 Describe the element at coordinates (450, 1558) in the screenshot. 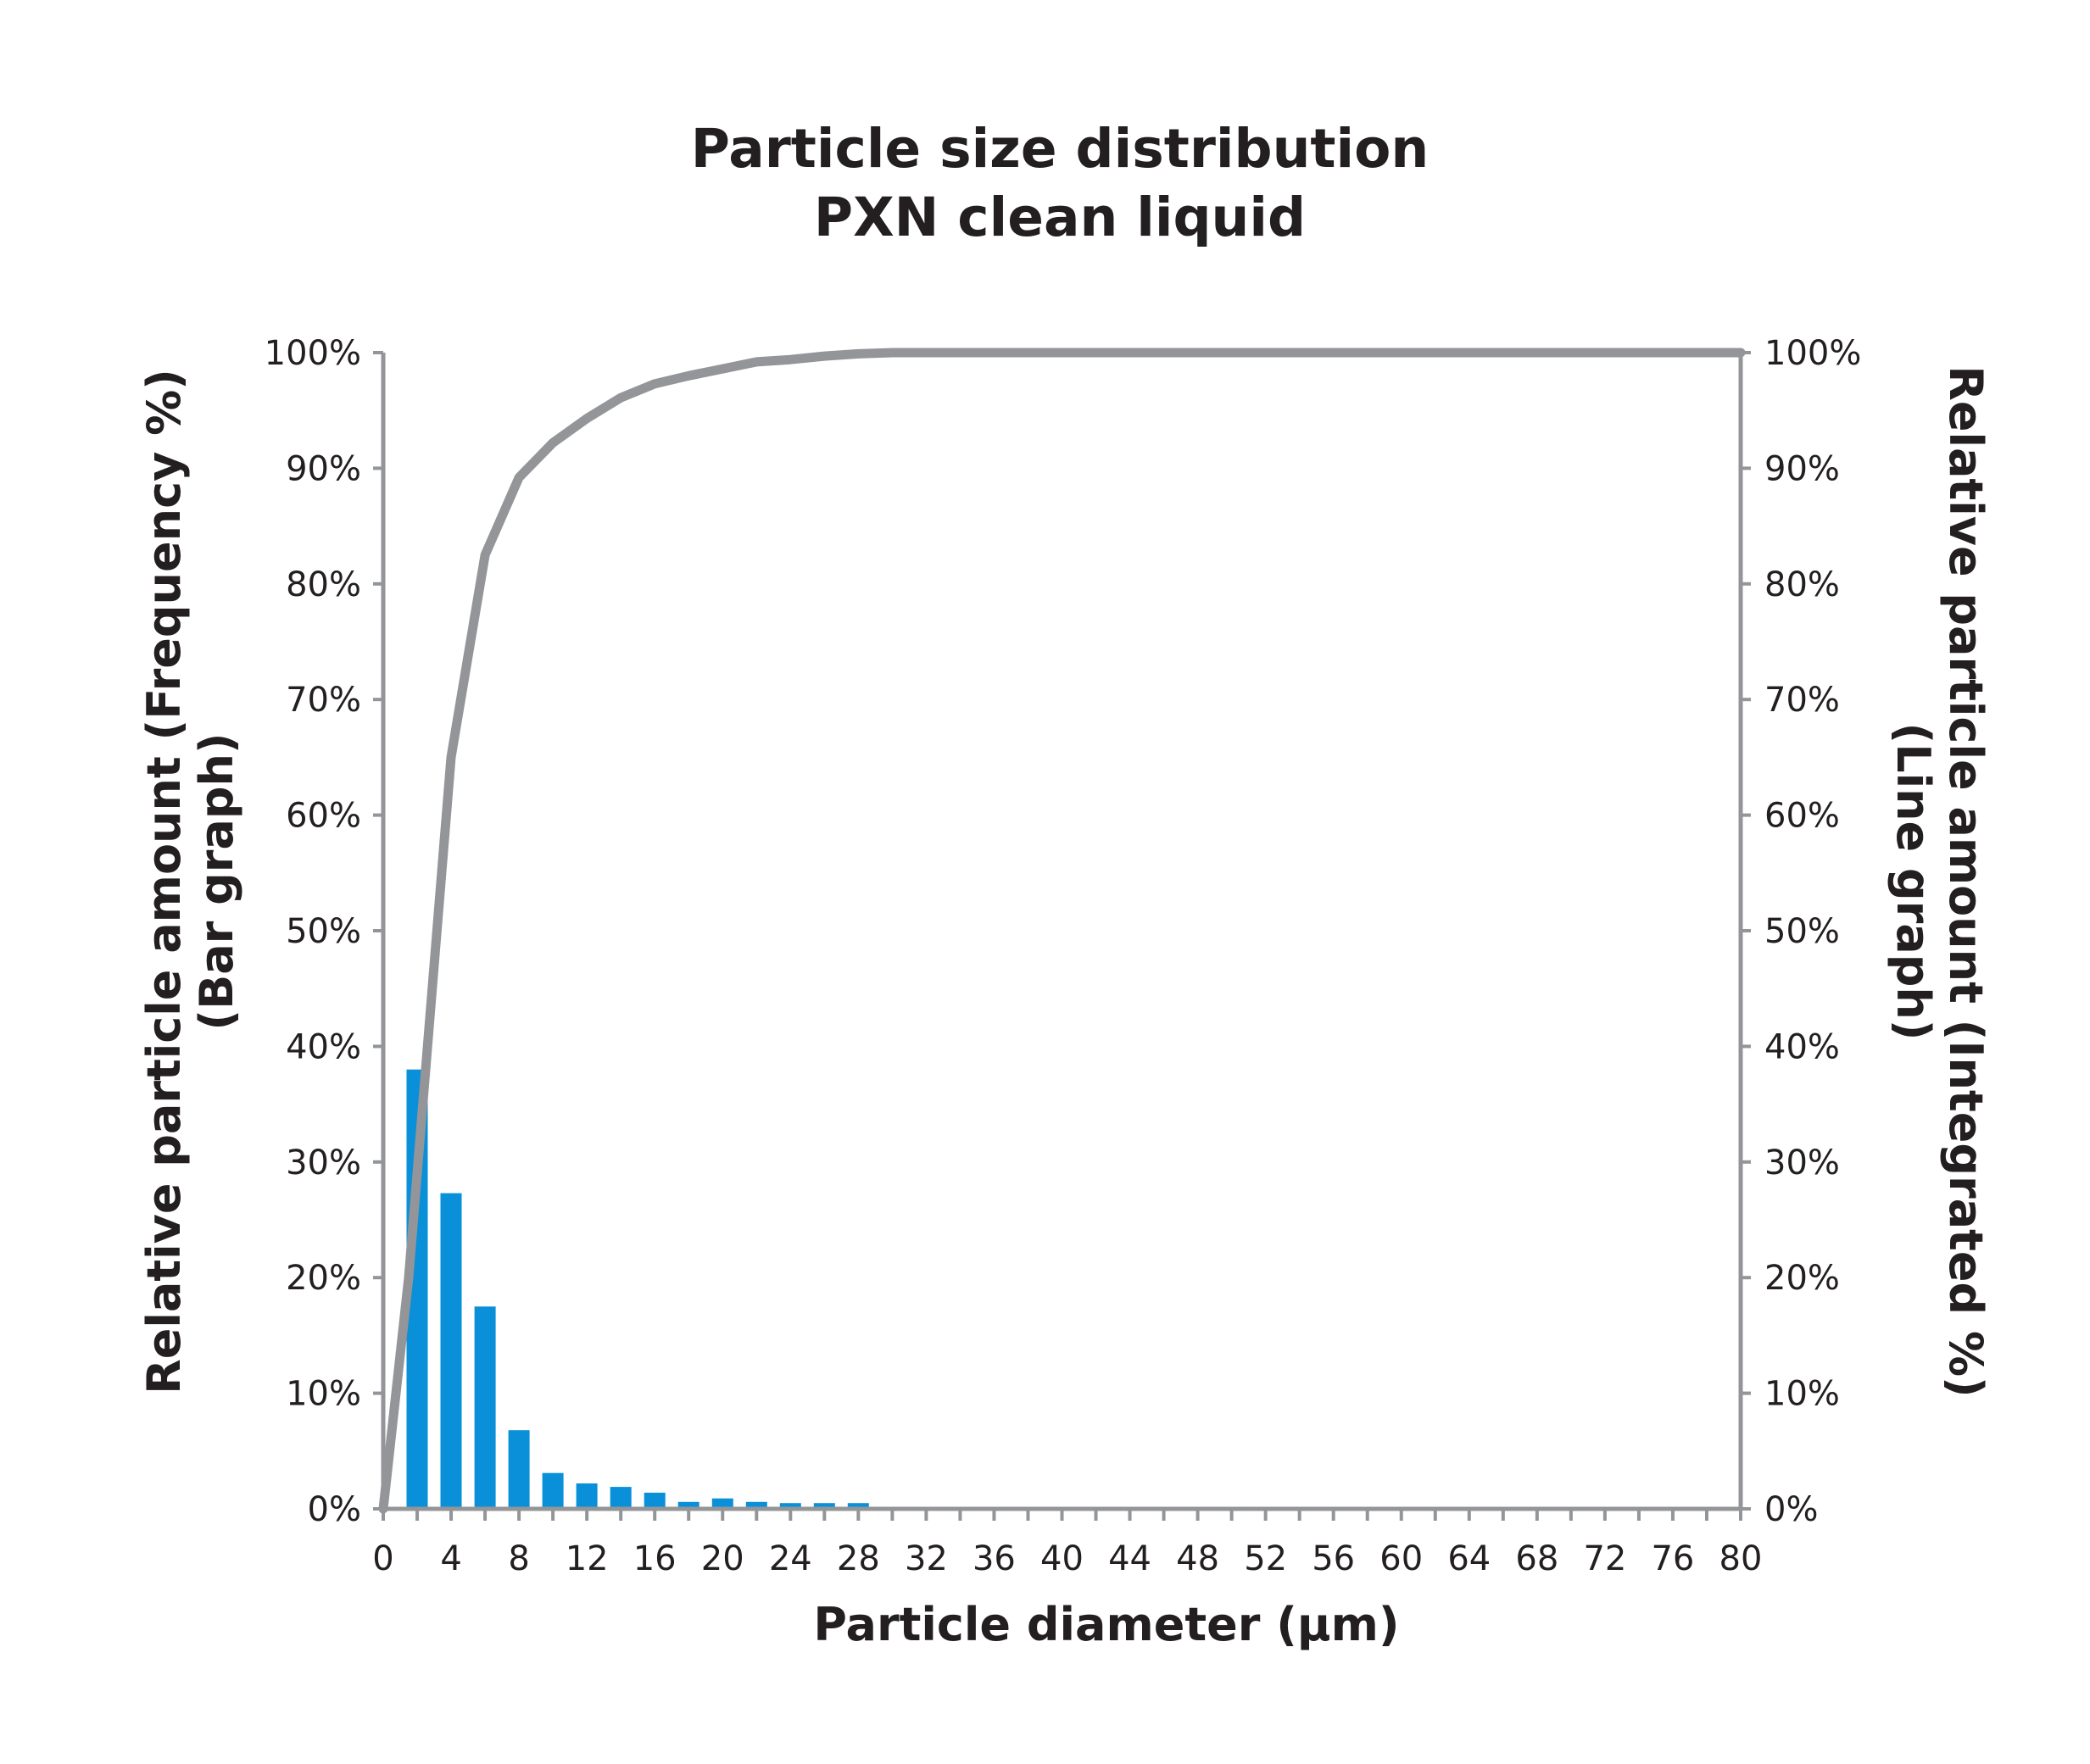

I see `x-tick-label: 4` at that location.